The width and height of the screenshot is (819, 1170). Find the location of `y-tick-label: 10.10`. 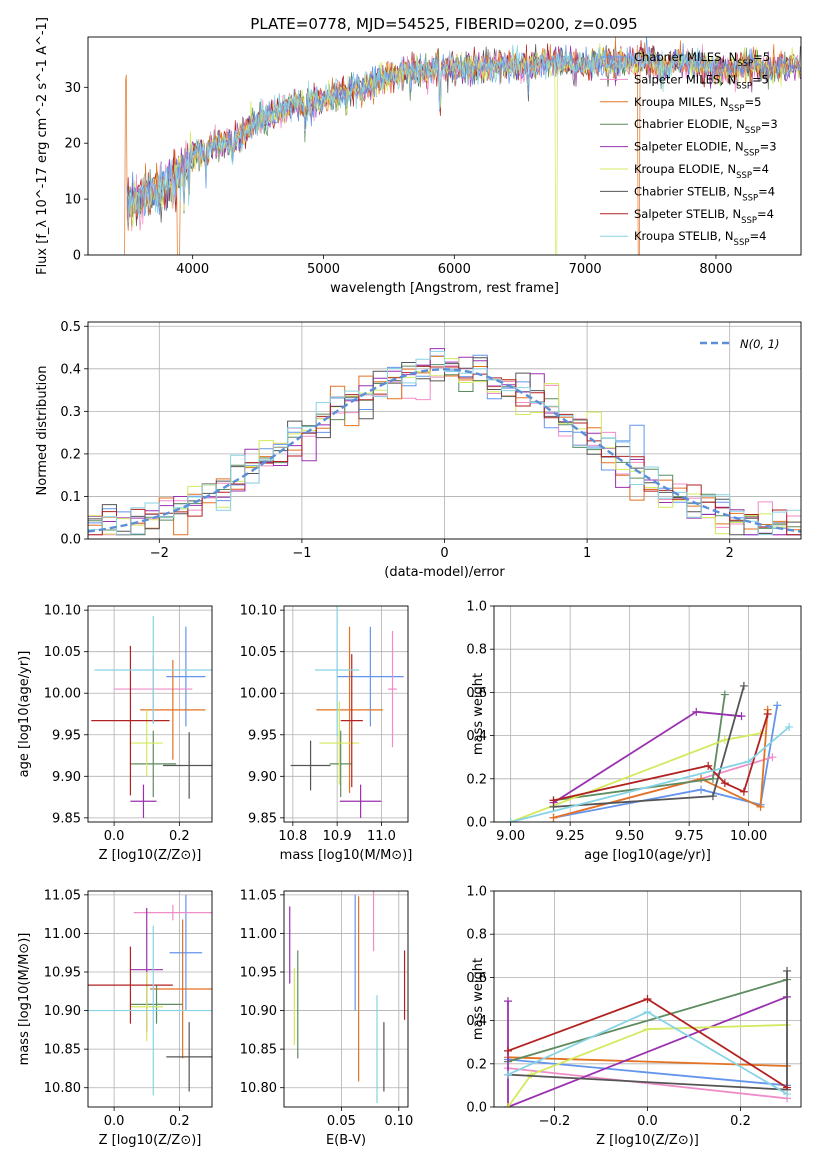

y-tick-label: 10.10 is located at coordinates (258, 611).